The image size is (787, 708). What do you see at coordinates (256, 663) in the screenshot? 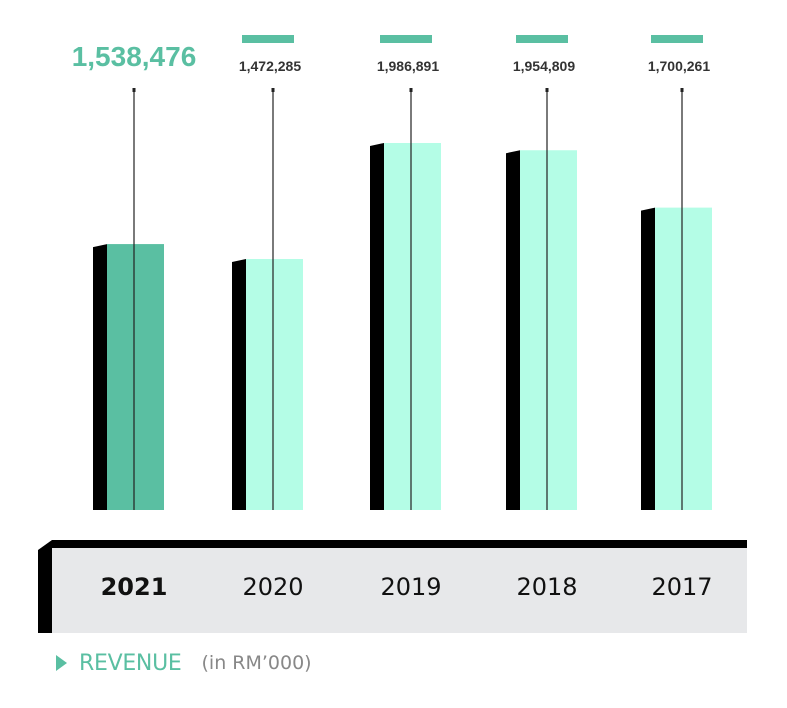
I see `chart-unit: (in RM’000)` at bounding box center [256, 663].